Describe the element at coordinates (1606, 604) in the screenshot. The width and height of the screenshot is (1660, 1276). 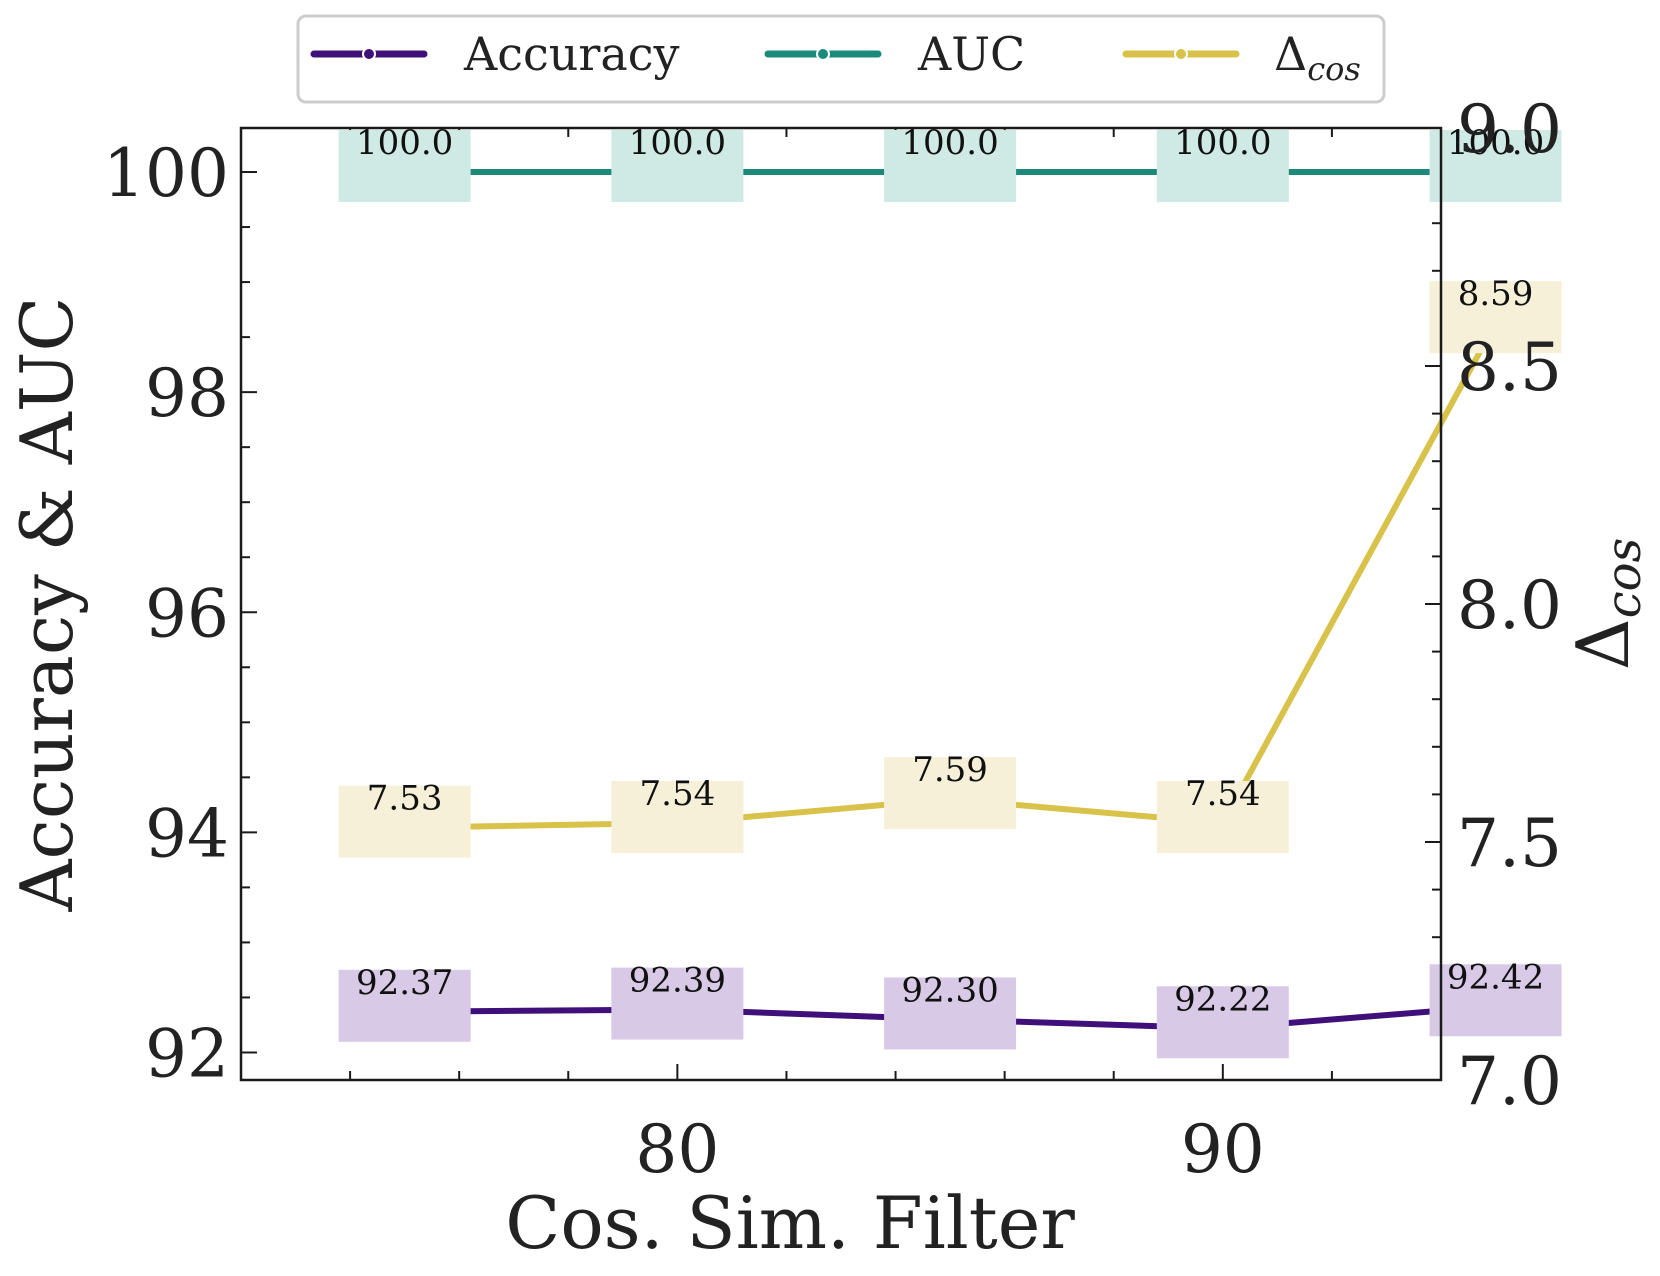
I see `y-axis-right-title: Δcos` at that location.